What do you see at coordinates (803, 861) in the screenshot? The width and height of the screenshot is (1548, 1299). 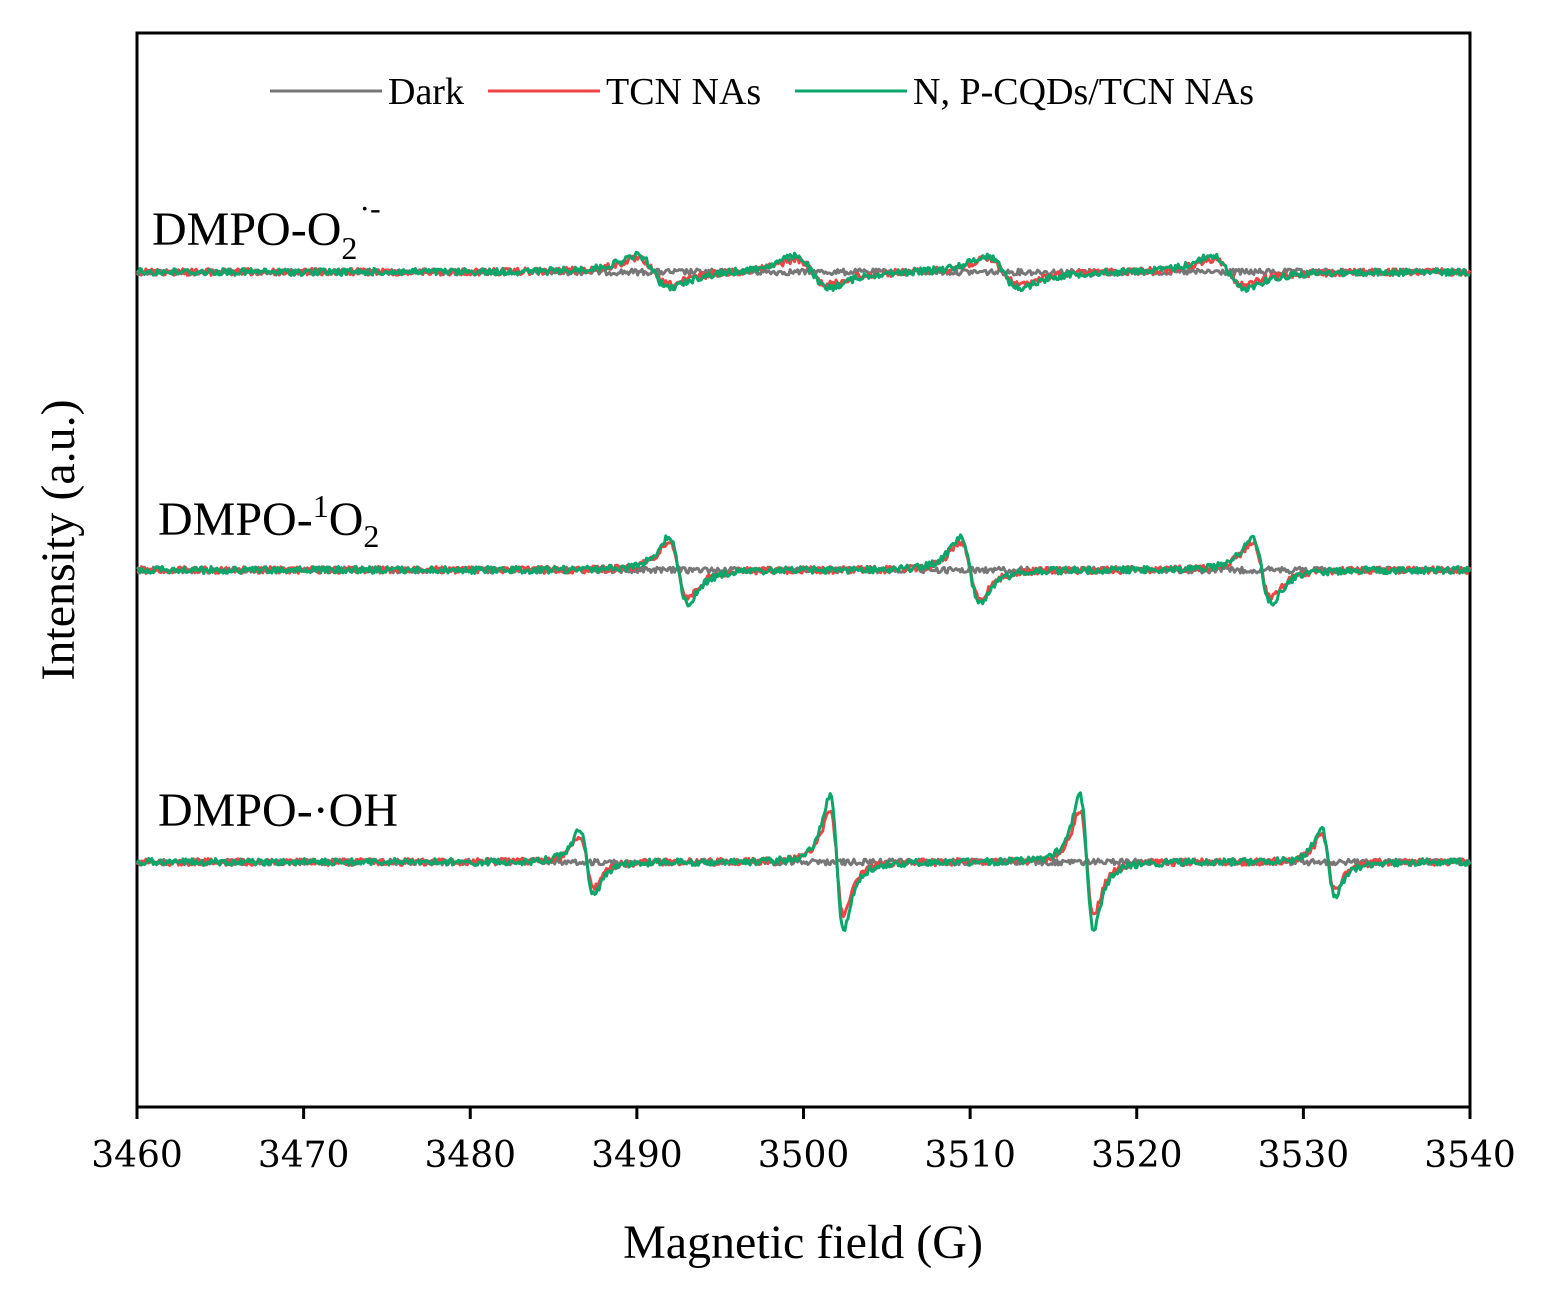 I see `series-hydroxyl-np-cqds-tcn-nas` at bounding box center [803, 861].